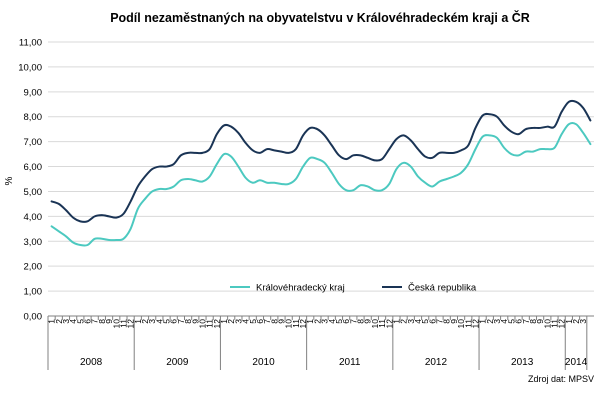  I want to click on y-tick-label: 2,00, so click(33, 267).